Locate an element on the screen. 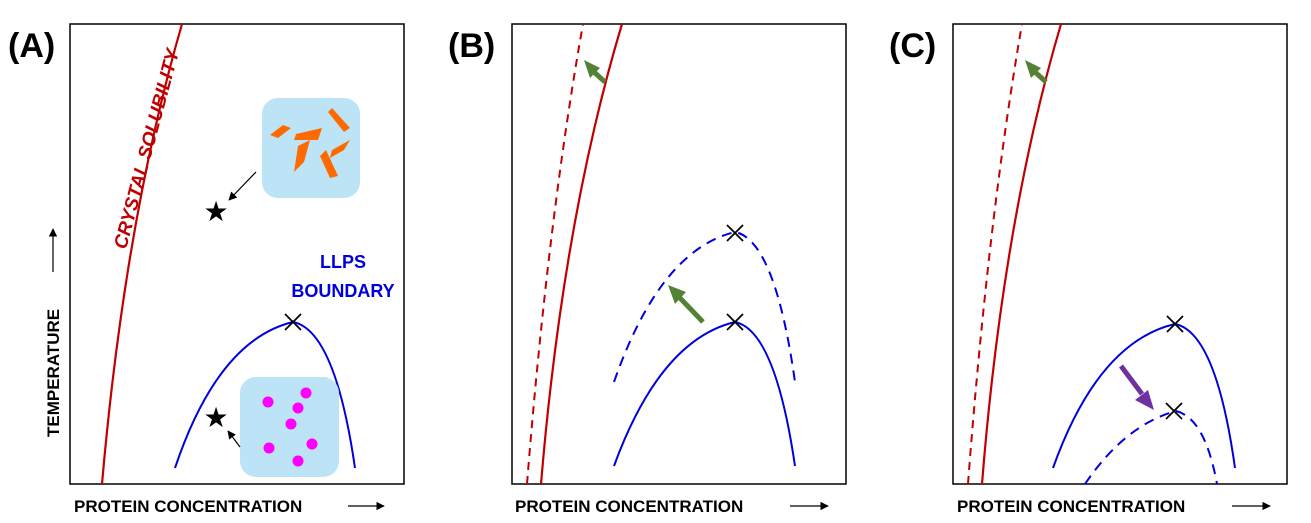 Image resolution: width=1311 pixels, height=523 pixels. panel-c-label: (C) is located at coordinates (912, 46).